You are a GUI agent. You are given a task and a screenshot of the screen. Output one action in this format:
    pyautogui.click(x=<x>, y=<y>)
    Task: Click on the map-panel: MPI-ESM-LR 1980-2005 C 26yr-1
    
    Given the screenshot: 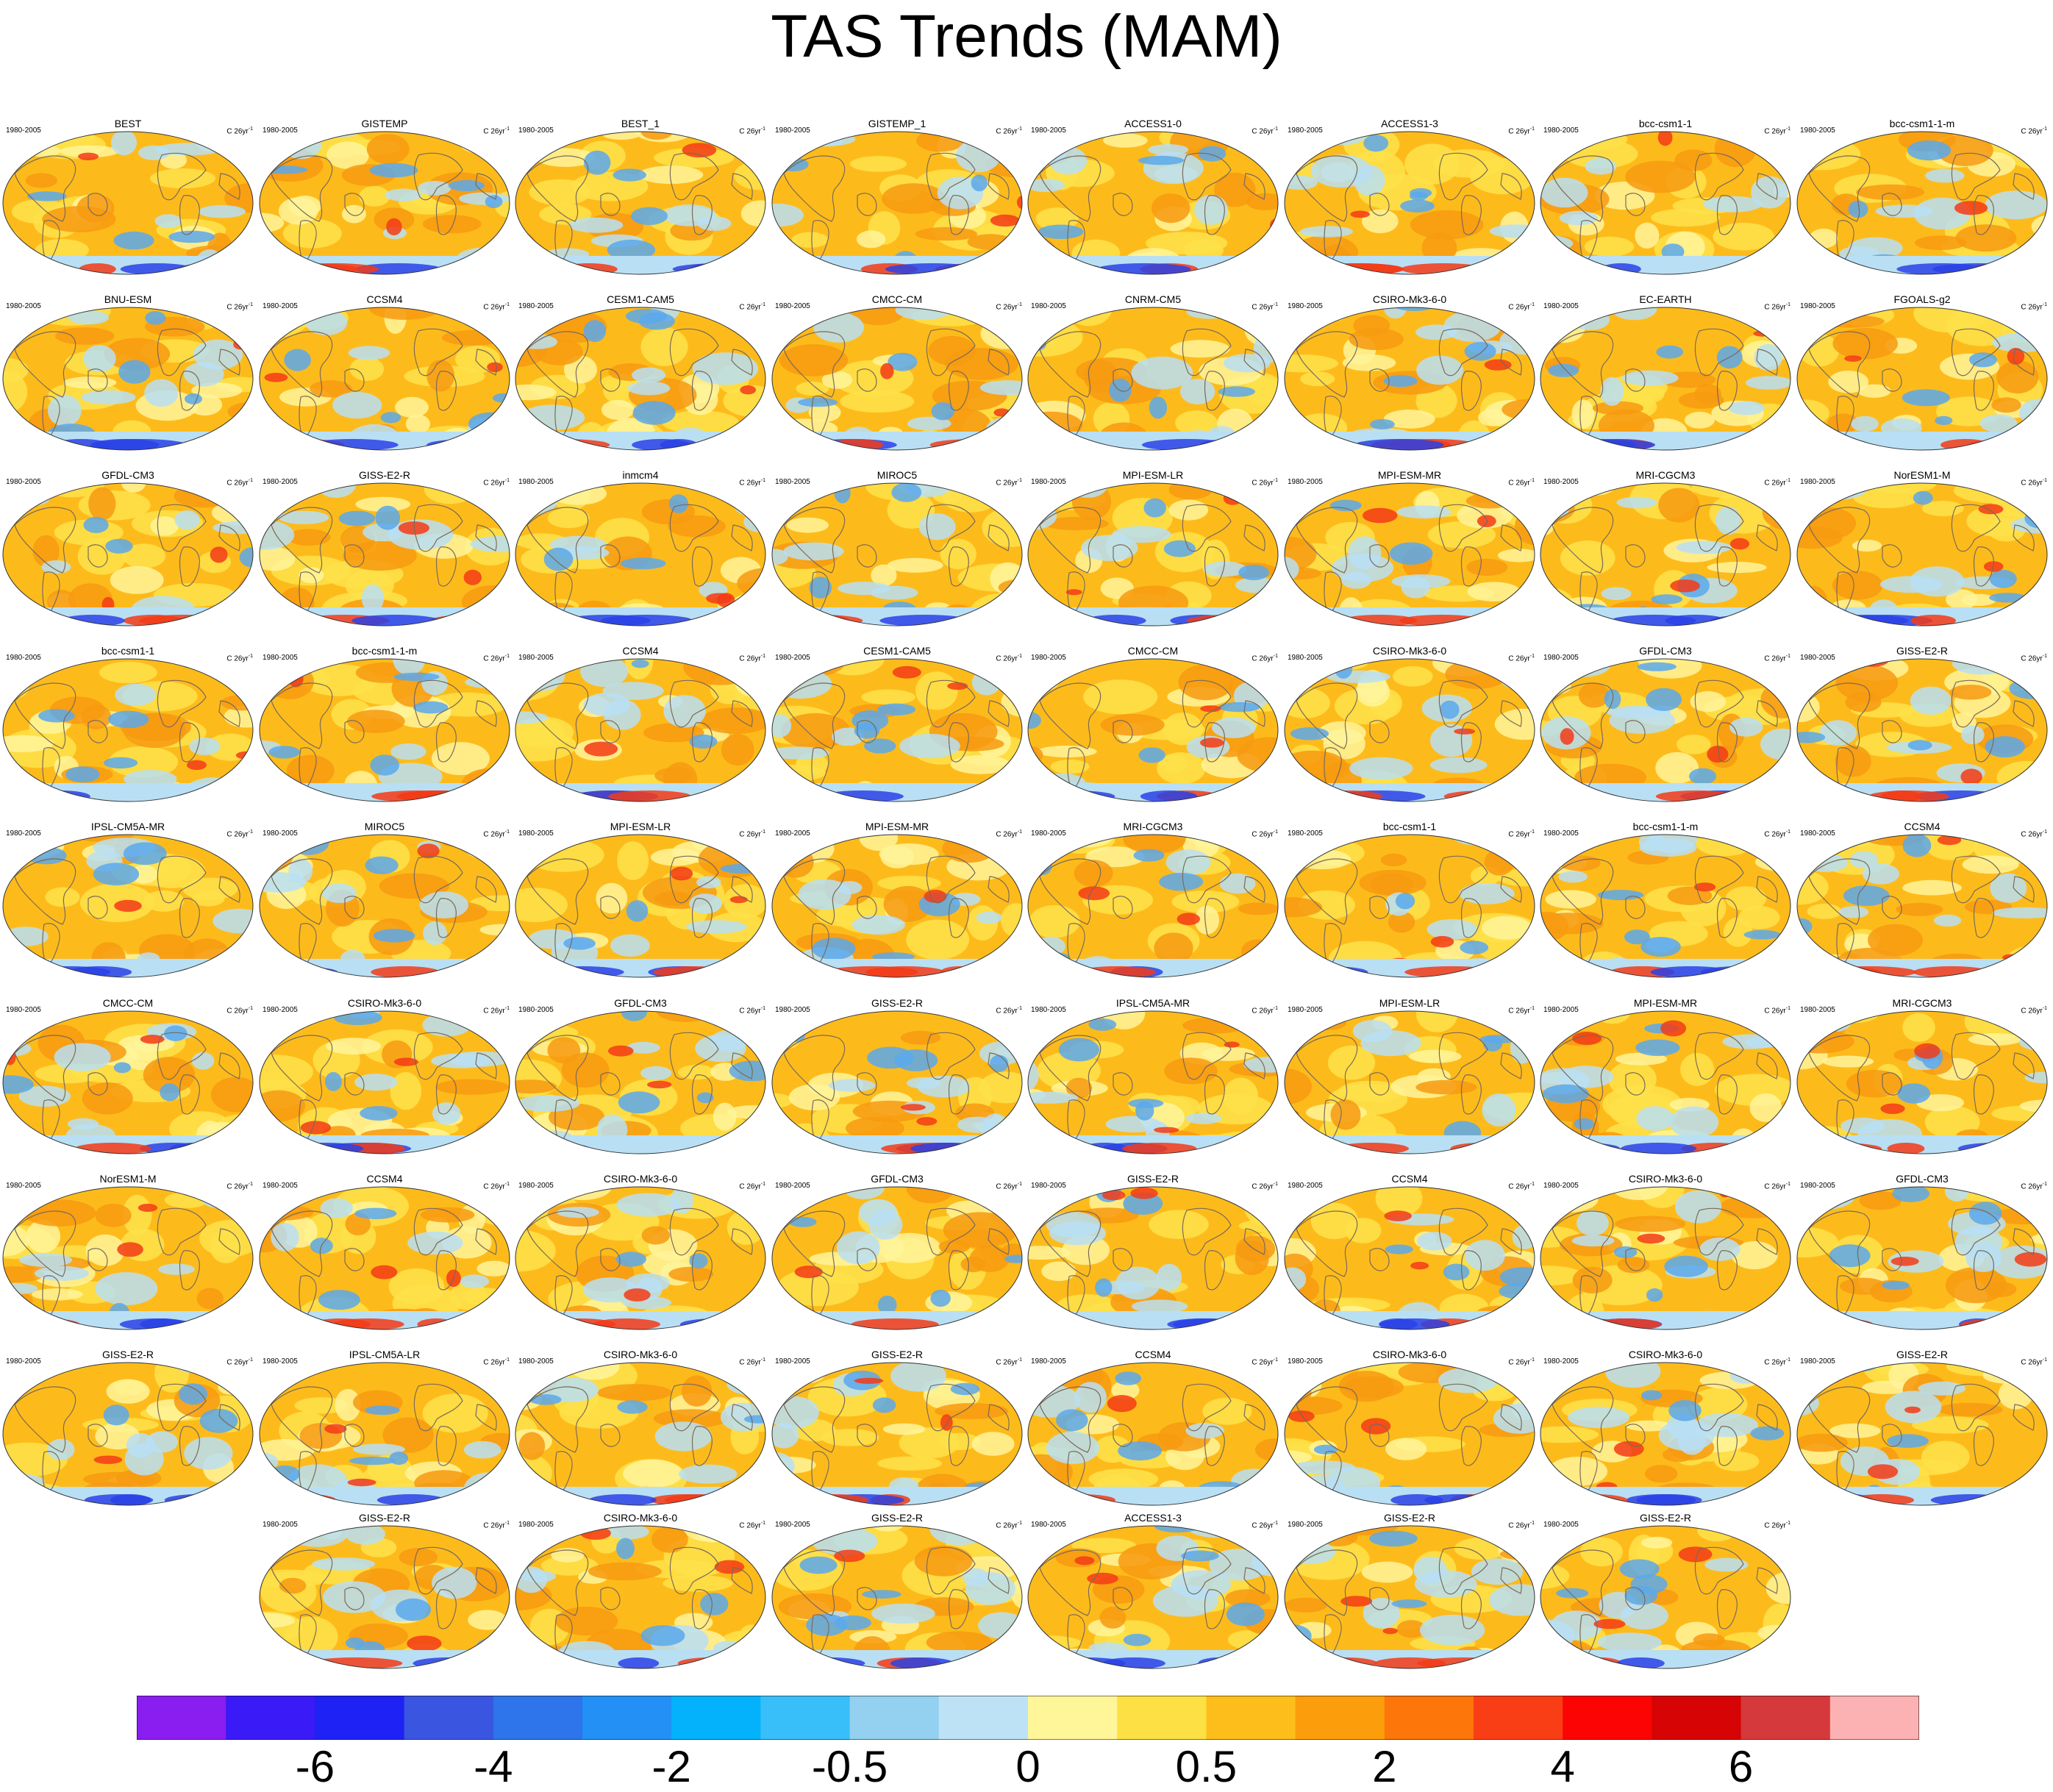 What is the action you would take?
    pyautogui.click(x=1410, y=1078)
    